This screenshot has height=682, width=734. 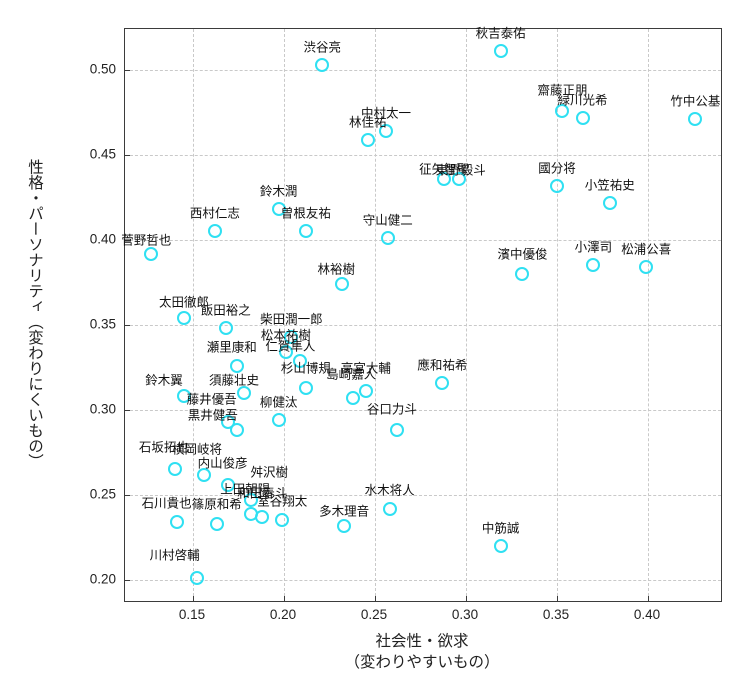 What do you see at coordinates (368, 122) in the screenshot?
I see `point-label: 林佳祐` at bounding box center [368, 122].